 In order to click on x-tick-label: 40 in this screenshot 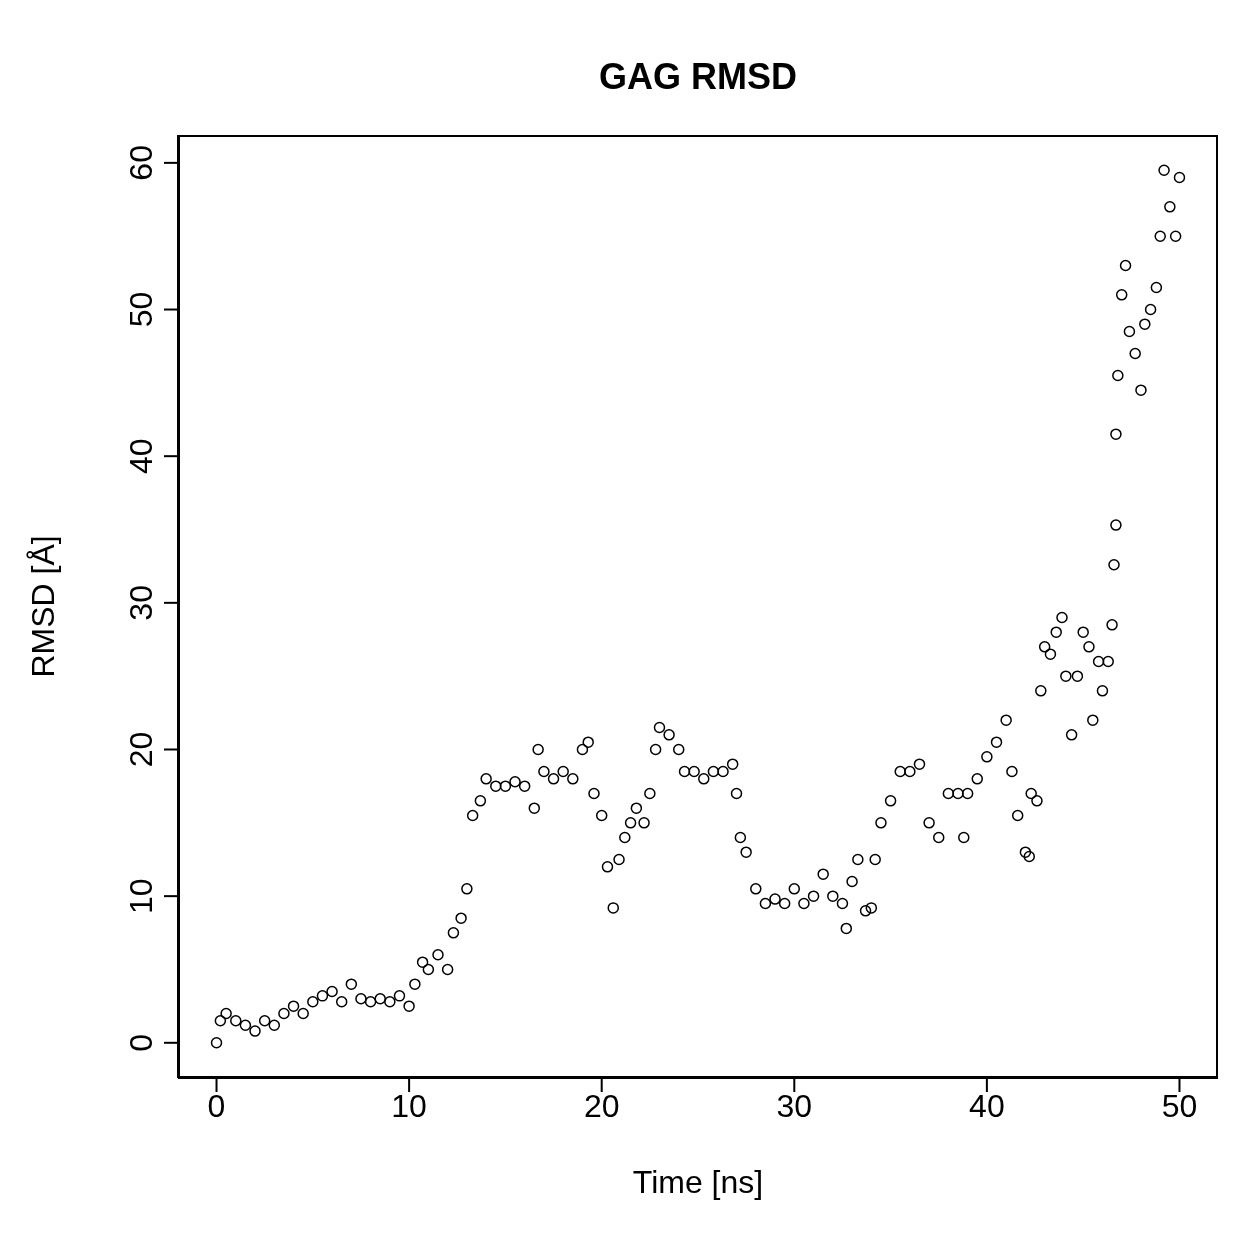, I will do `click(987, 1105)`.